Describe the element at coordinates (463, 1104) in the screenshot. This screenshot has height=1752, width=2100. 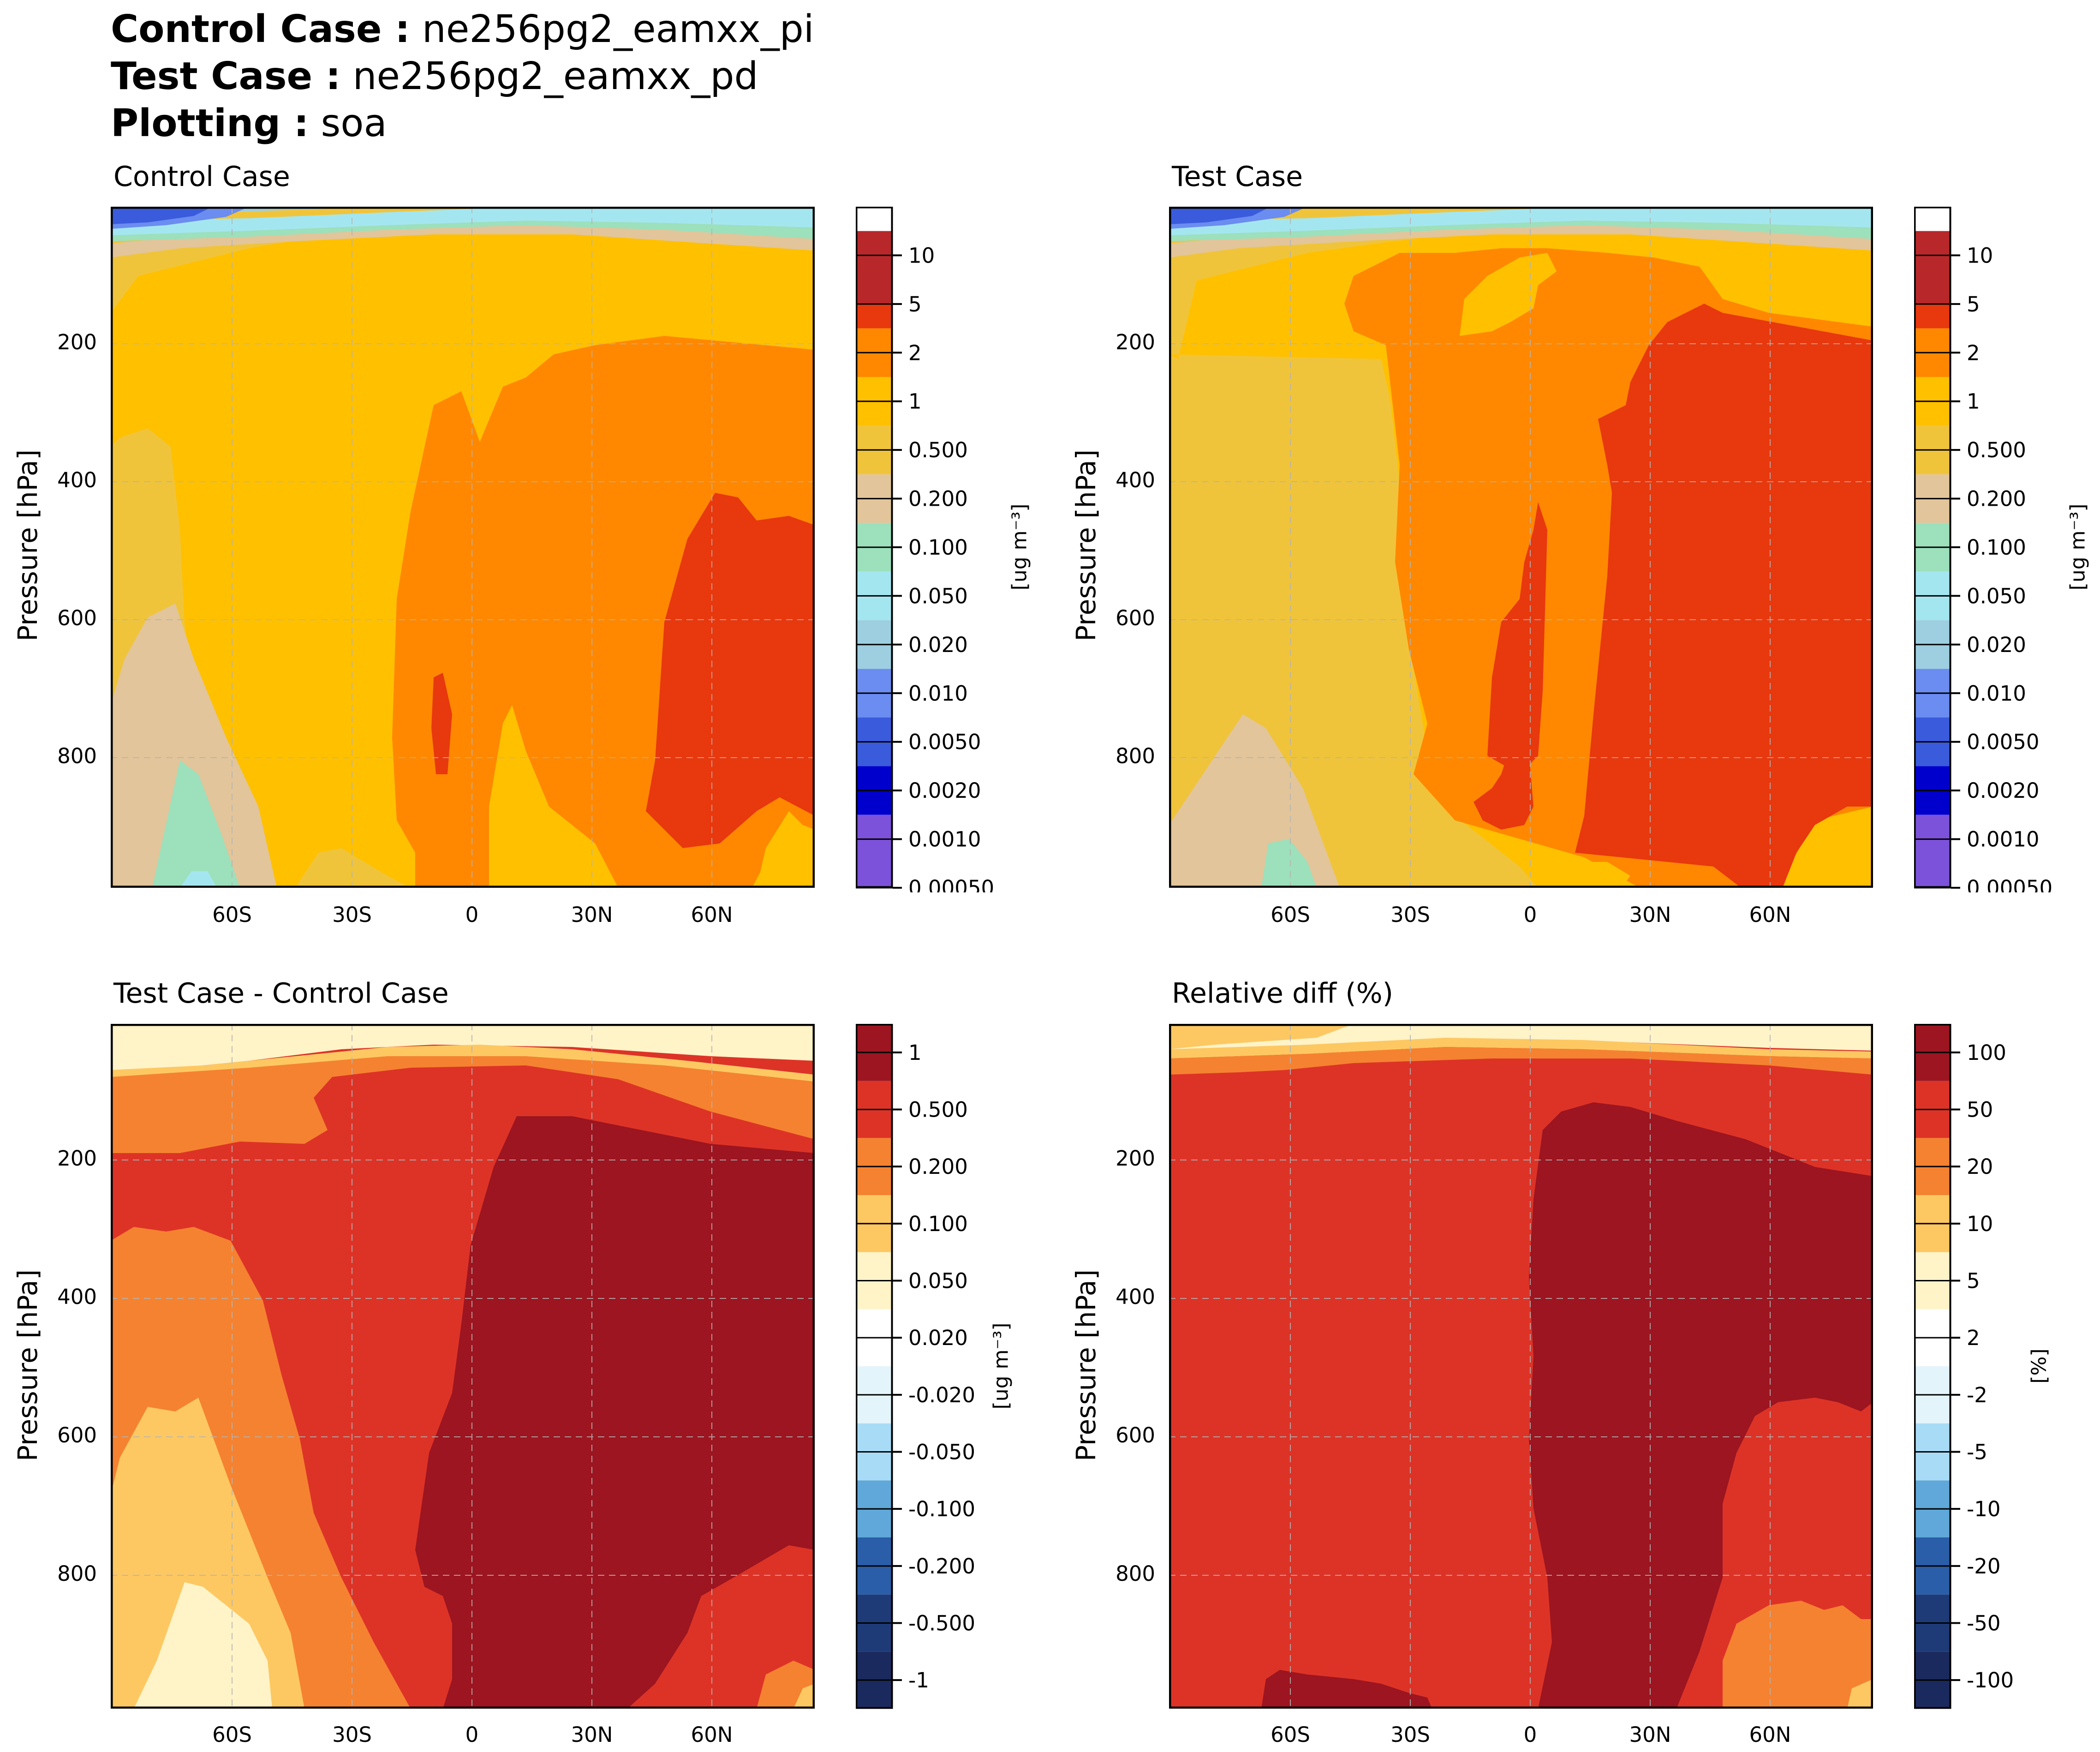
I see `fill-0.200-0.100-top` at that location.